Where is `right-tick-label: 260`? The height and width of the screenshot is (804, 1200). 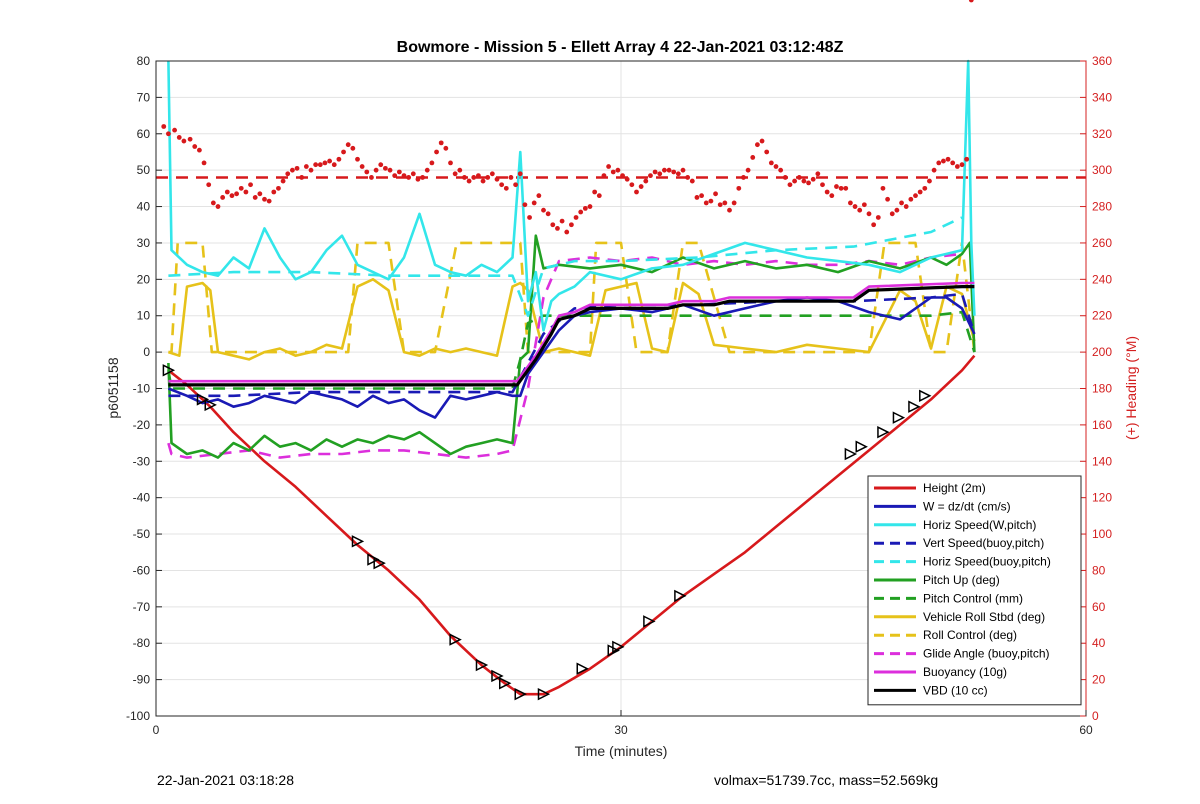
right-tick-label: 260 is located at coordinates (1102, 243).